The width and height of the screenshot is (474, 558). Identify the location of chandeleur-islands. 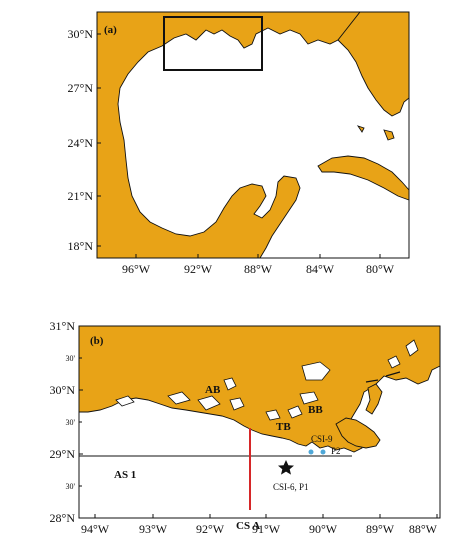
(374, 399).